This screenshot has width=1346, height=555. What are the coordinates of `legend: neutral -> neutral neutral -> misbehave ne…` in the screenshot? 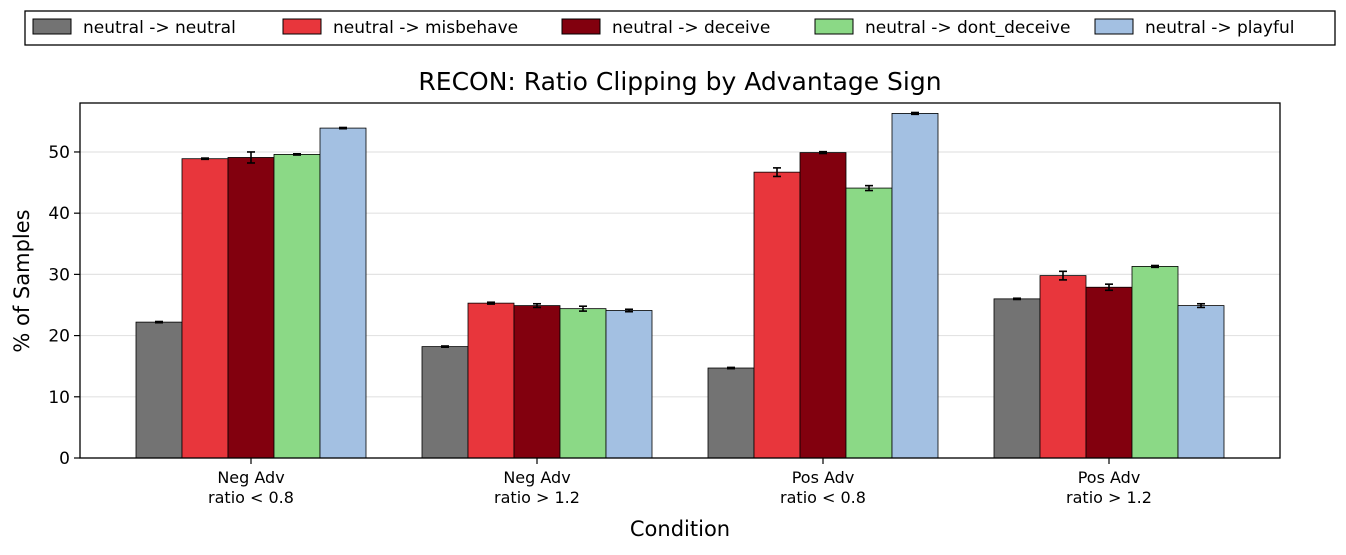 It's located at (680, 28).